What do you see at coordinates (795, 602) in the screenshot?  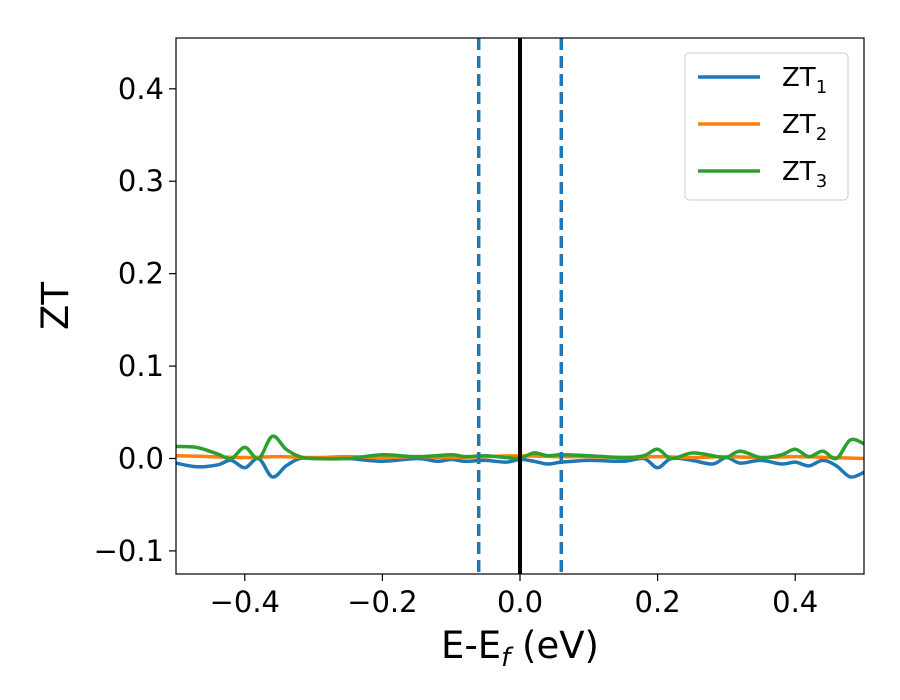 I see `x-tick-label: 0.4` at bounding box center [795, 602].